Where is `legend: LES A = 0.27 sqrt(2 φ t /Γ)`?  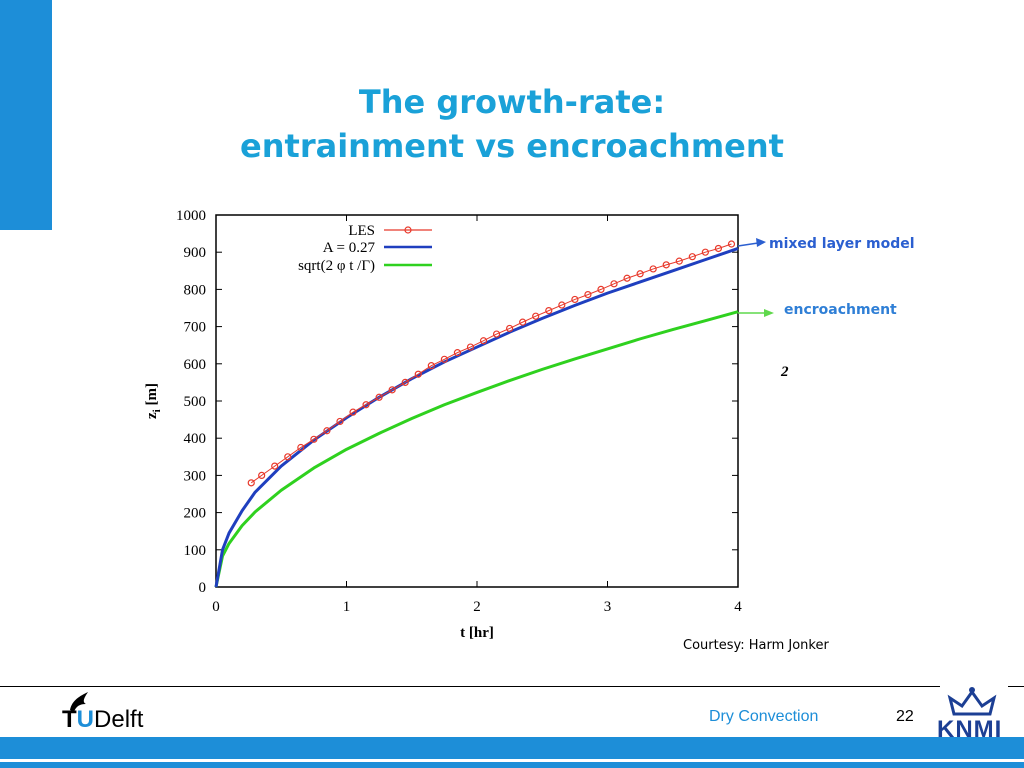
legend: LES A = 0.27 sqrt(2 φ t /Γ) is located at coordinates (365, 248).